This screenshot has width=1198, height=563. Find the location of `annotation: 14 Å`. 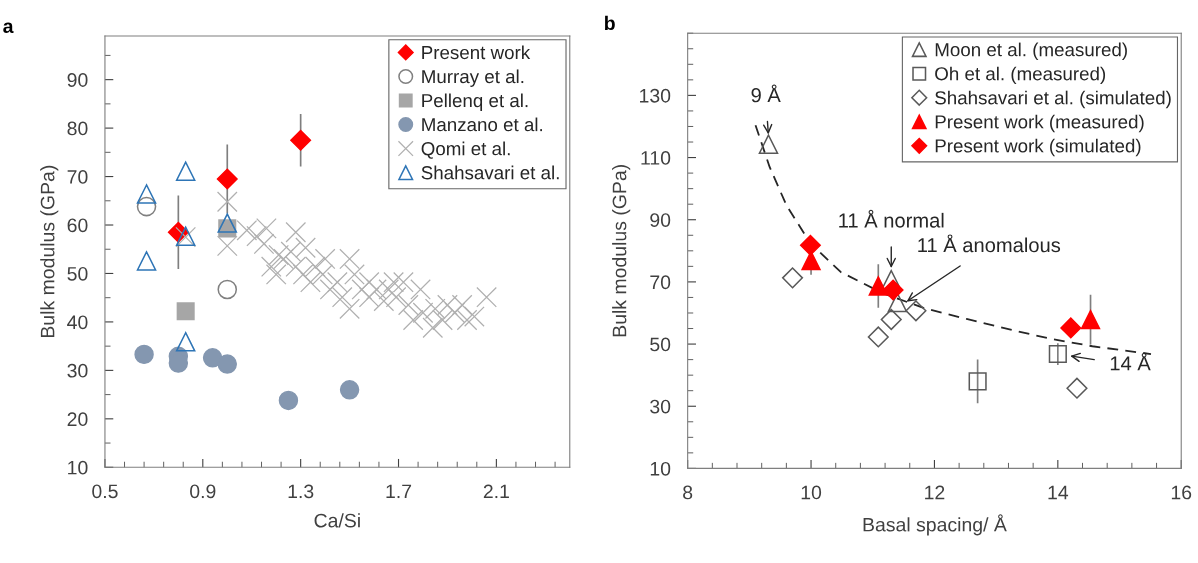

annotation: 14 Å is located at coordinates (1130, 361).